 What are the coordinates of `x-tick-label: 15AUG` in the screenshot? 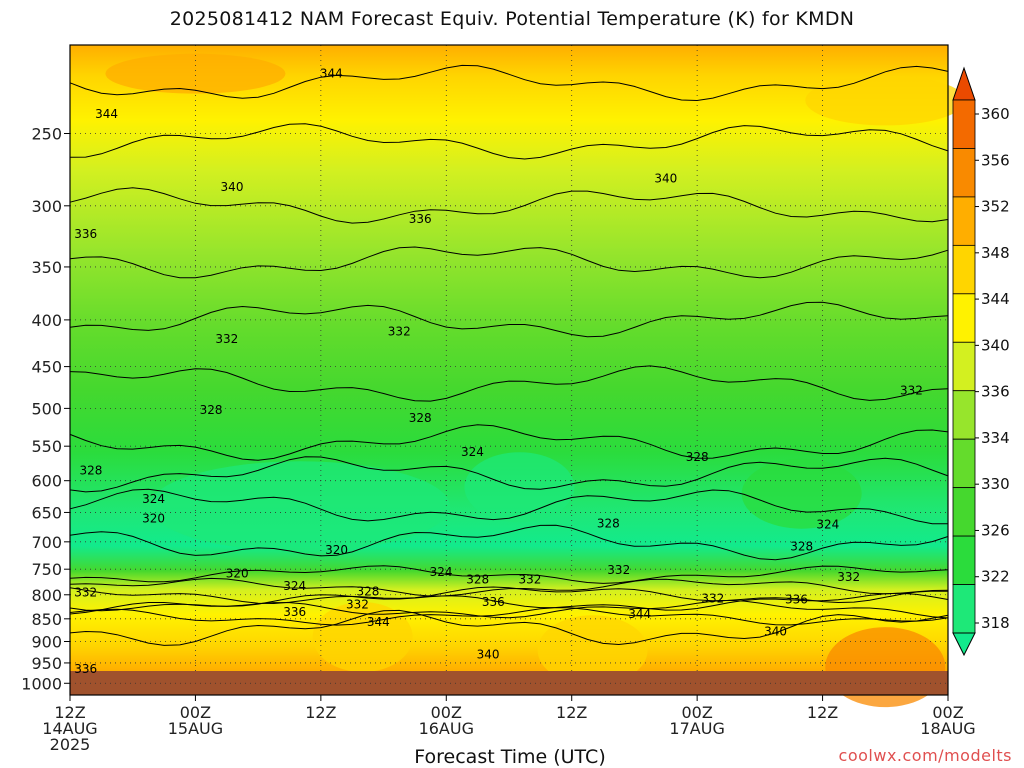 It's located at (195, 728).